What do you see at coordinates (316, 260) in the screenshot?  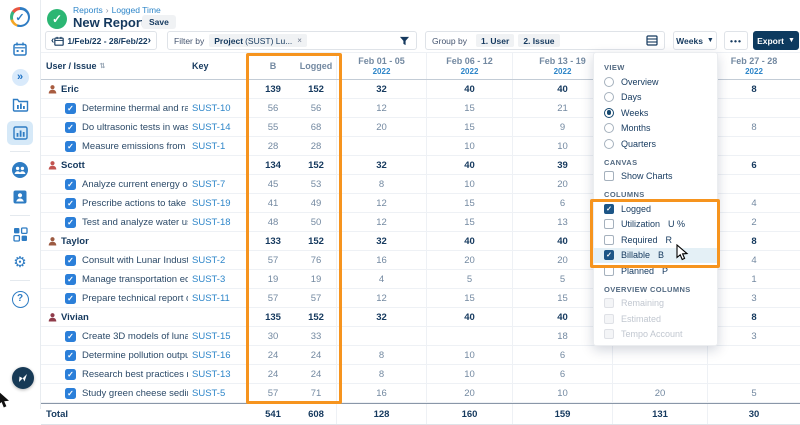 I see `cell-logged: 76` at bounding box center [316, 260].